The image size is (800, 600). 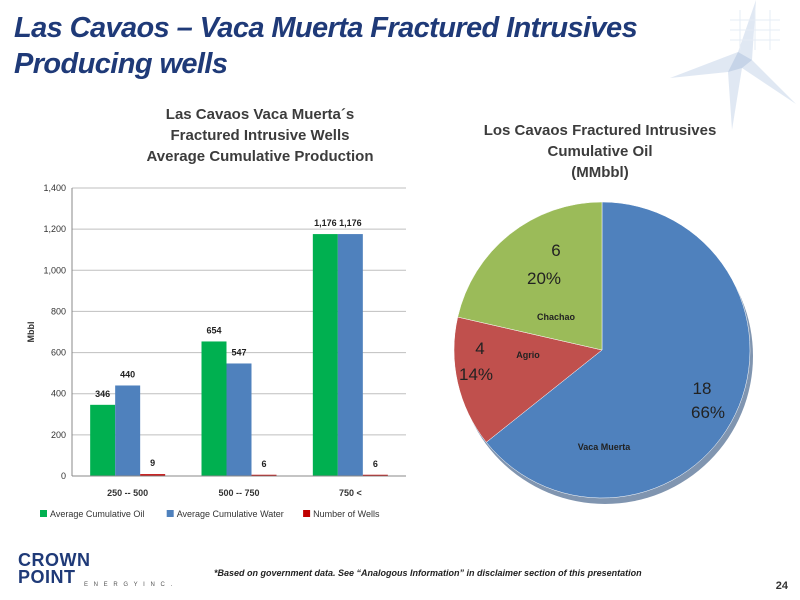 I want to click on data-label: 547, so click(x=238, y=352).